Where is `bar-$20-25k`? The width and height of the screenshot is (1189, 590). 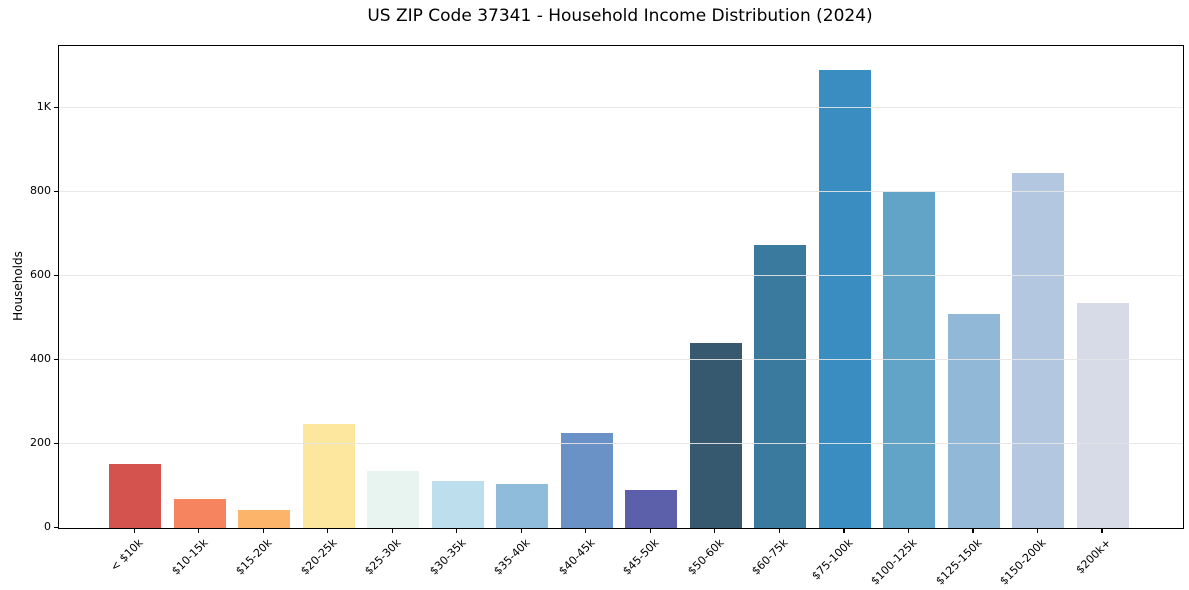
bar-$20-25k is located at coordinates (328, 476).